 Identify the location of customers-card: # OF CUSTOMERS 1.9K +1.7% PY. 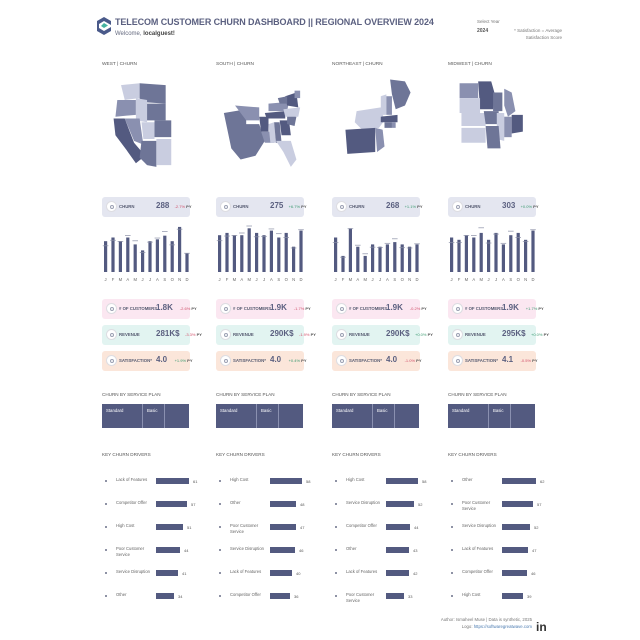
(496, 309).